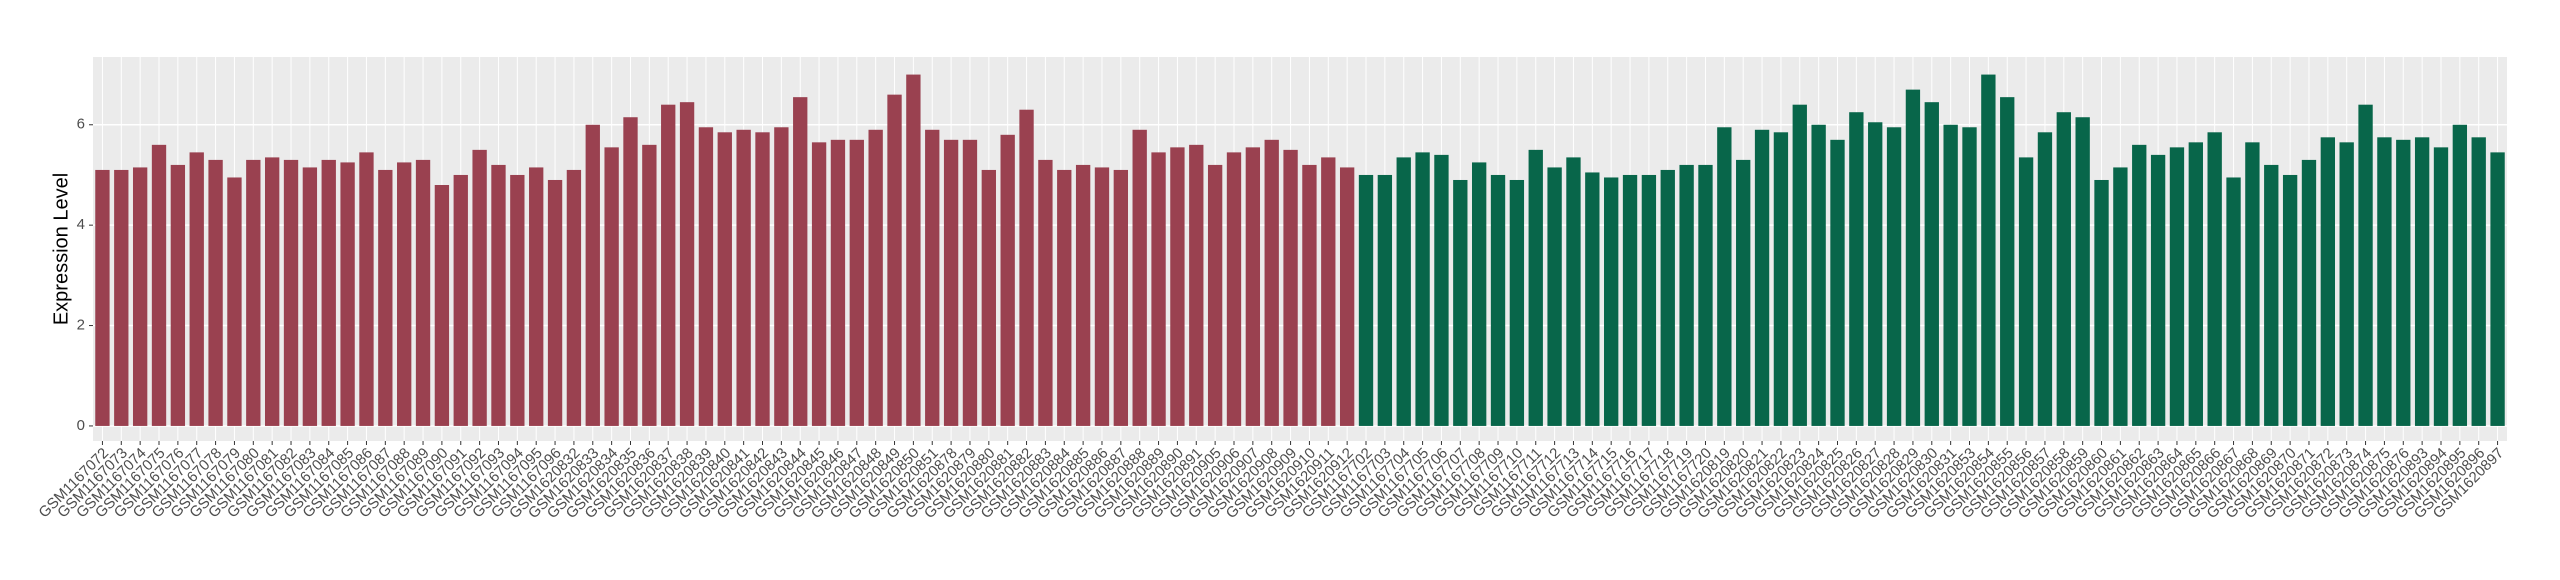 The width and height of the screenshot is (2560, 580). What do you see at coordinates (81, 224) in the screenshot?
I see `y-tick-label: 4` at bounding box center [81, 224].